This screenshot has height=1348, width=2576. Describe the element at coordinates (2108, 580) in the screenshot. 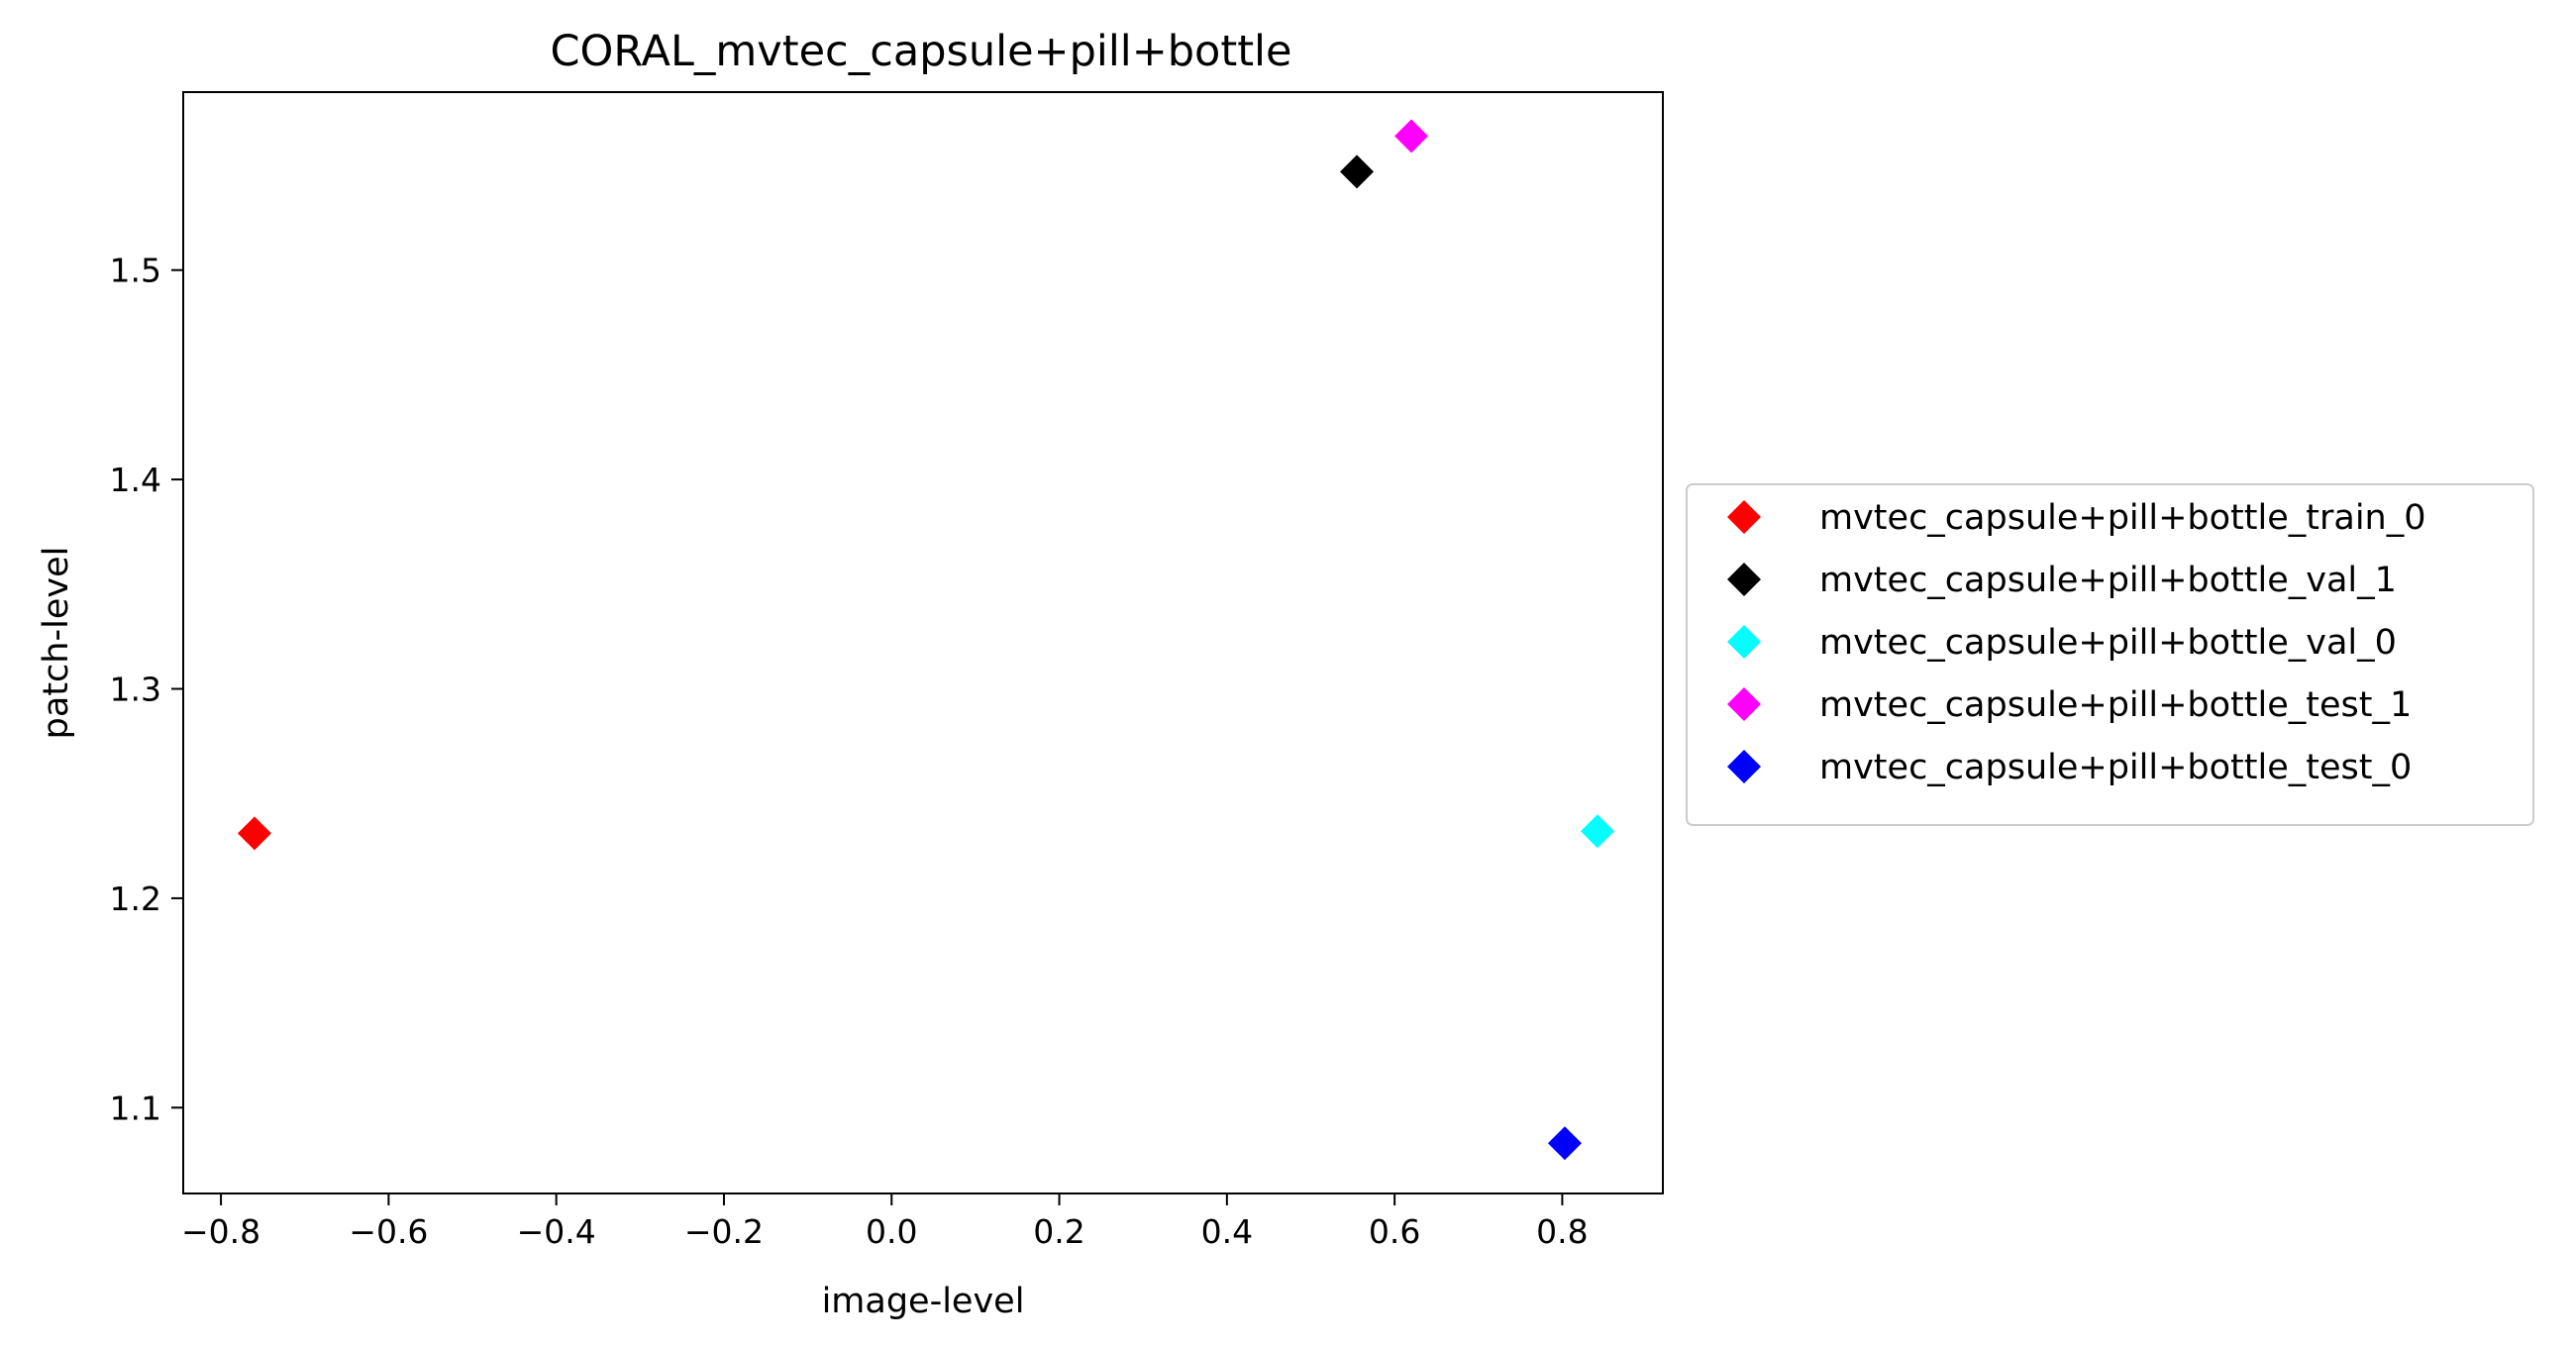

I see `legend-label: mvtec_capsule+pill+bottle_val_1` at that location.